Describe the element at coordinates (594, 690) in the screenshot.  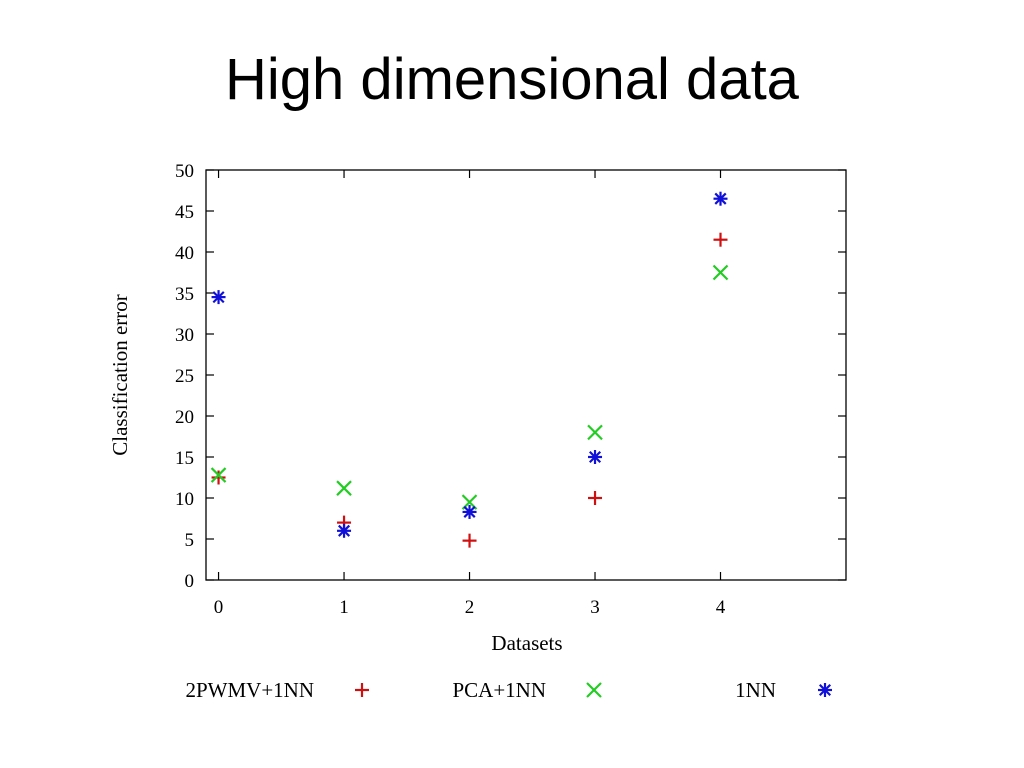
I see `legend-marker-cross` at that location.